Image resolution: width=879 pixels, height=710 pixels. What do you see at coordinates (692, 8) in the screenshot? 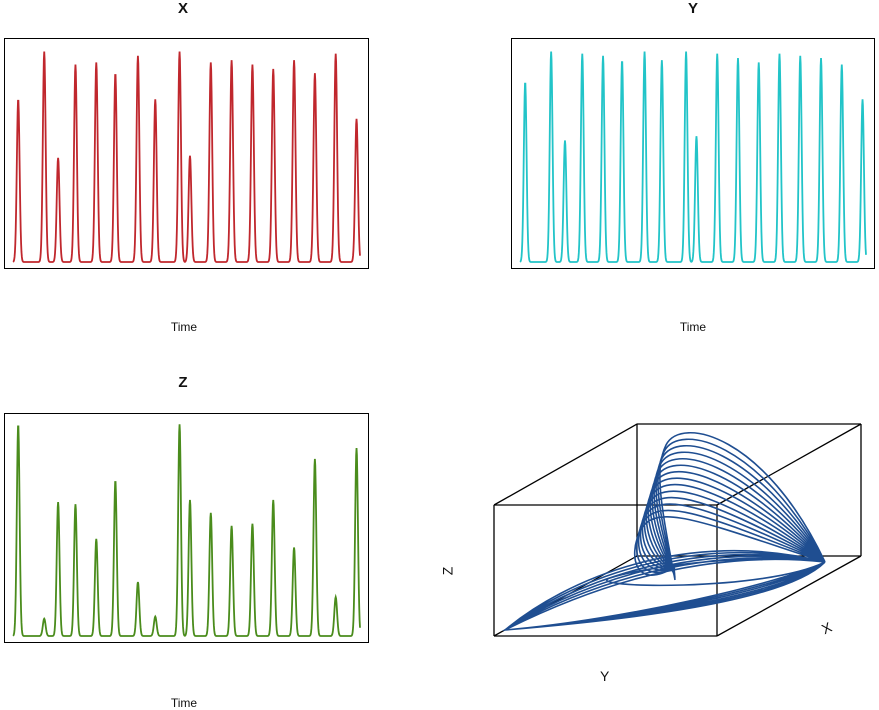
I see `panel-y-title: Y` at bounding box center [692, 8].